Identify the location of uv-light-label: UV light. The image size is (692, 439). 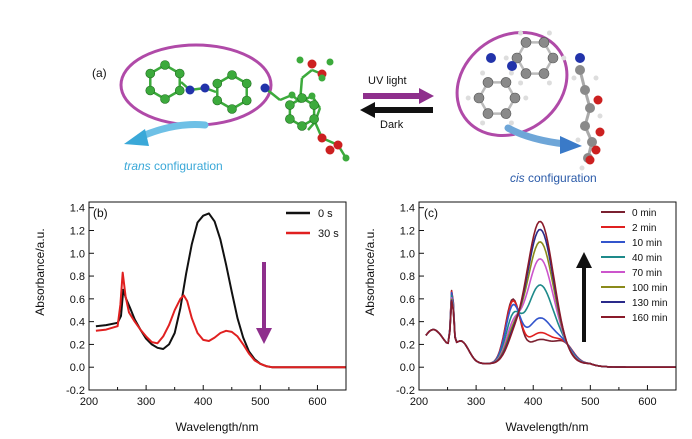
(387, 81).